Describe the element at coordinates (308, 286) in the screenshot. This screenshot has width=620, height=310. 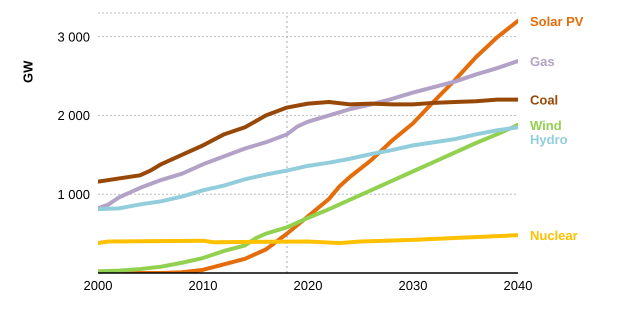
I see `x-tick-label: 2020` at that location.